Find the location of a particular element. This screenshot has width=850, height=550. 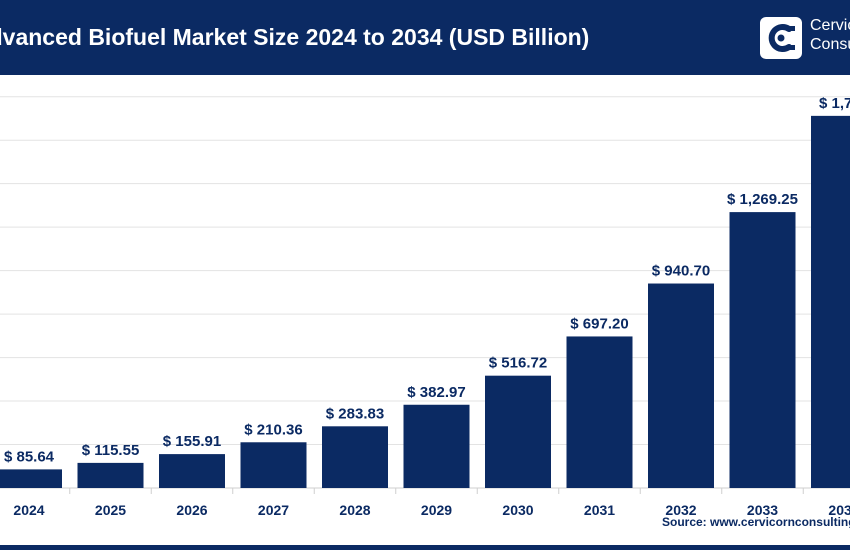

data-label: $ 940.70 is located at coordinates (681, 271).